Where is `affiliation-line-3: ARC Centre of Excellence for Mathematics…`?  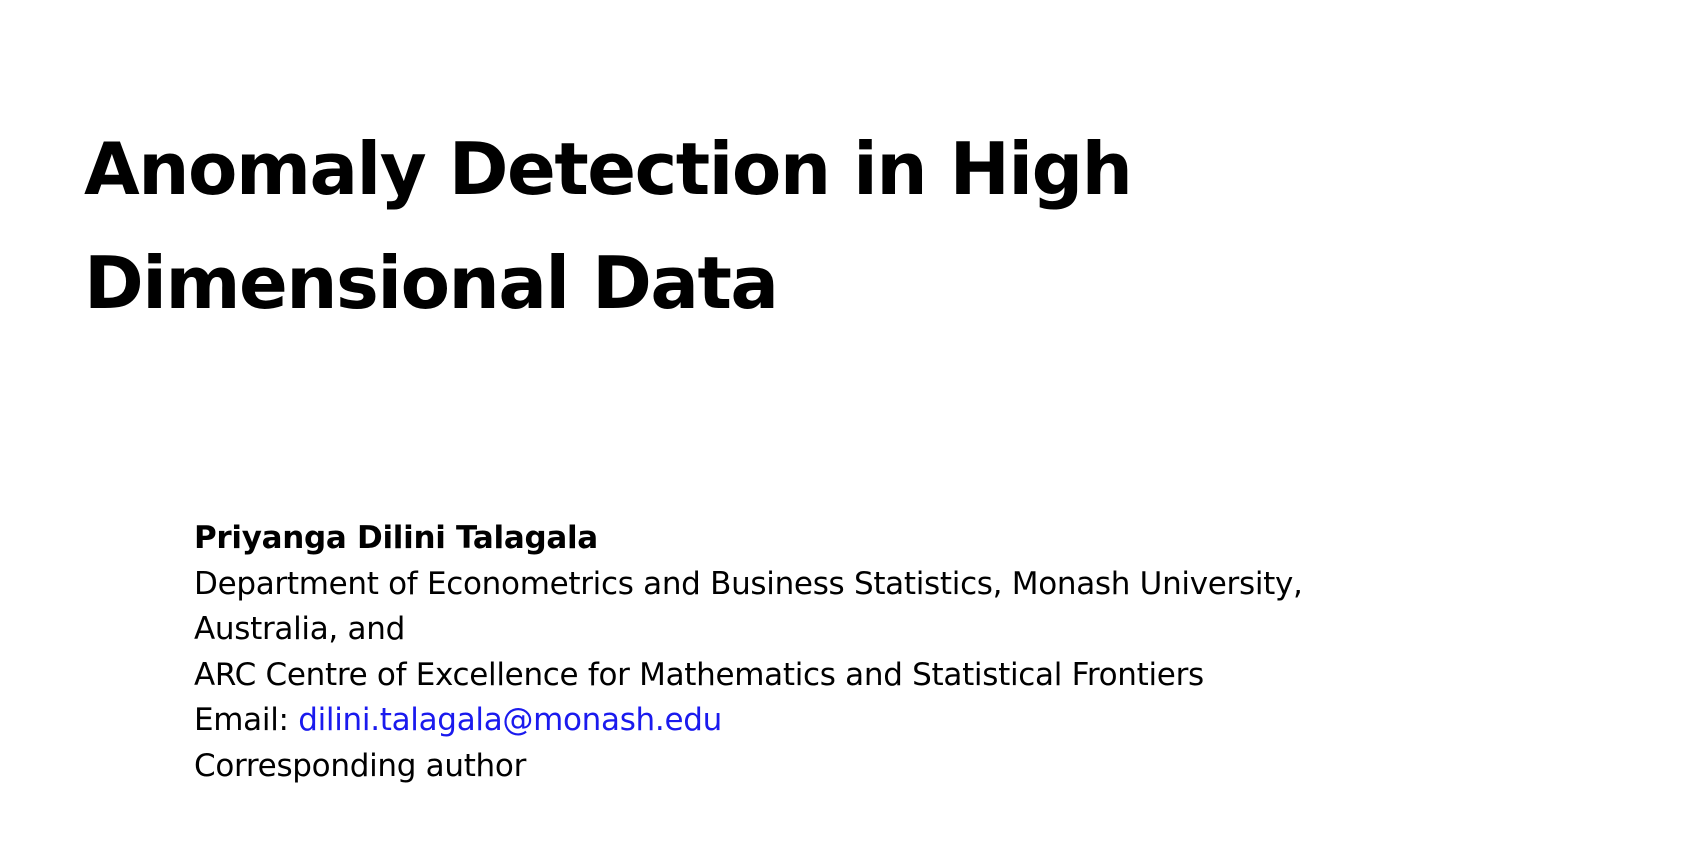 affiliation-line-3: ARC Centre of Excellence for Mathematics… is located at coordinates (699, 674).